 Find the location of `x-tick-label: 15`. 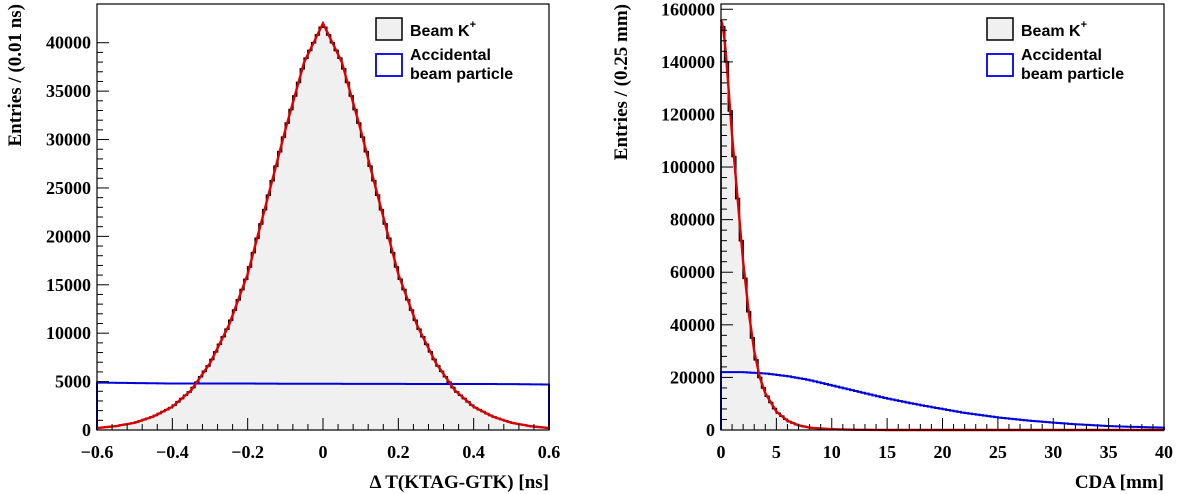

x-tick-label: 15 is located at coordinates (887, 452).